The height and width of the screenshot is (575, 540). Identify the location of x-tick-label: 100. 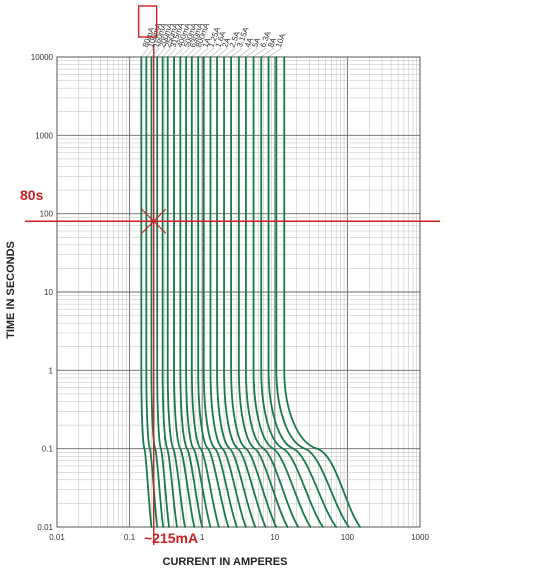
(348, 537).